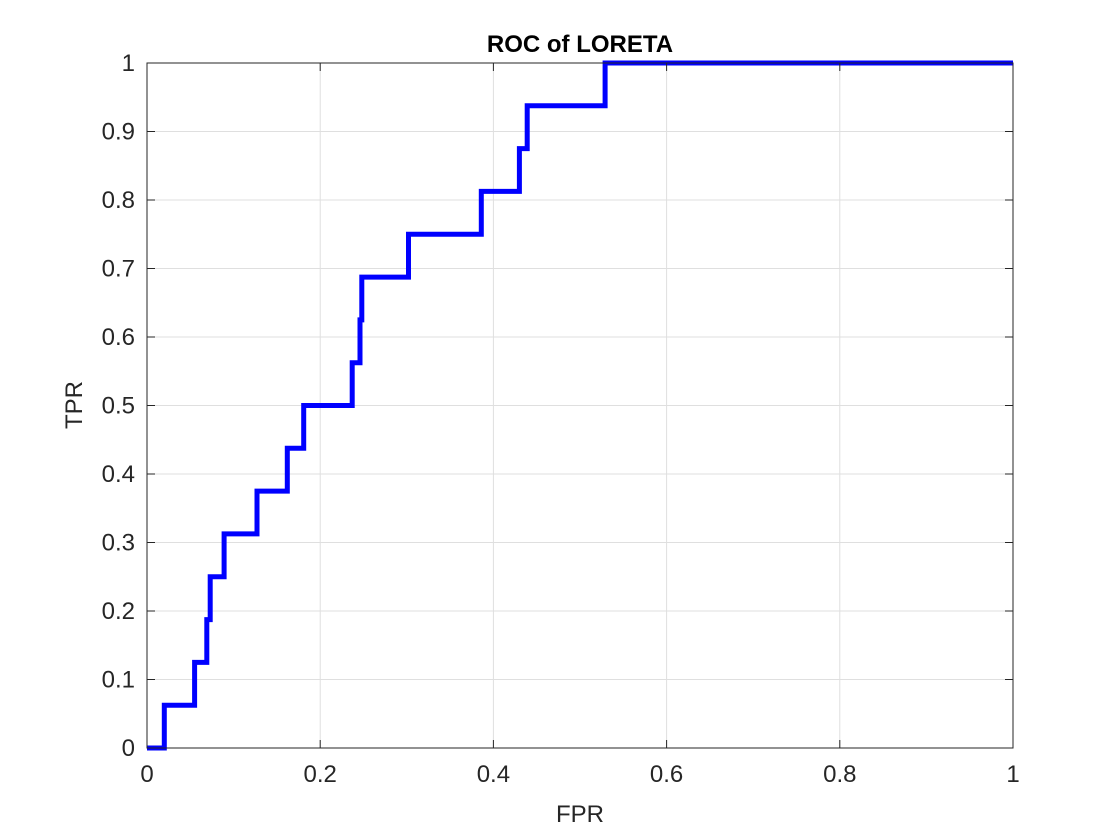  What do you see at coordinates (493, 774) in the screenshot?
I see `x-tick-label: 0.4` at bounding box center [493, 774].